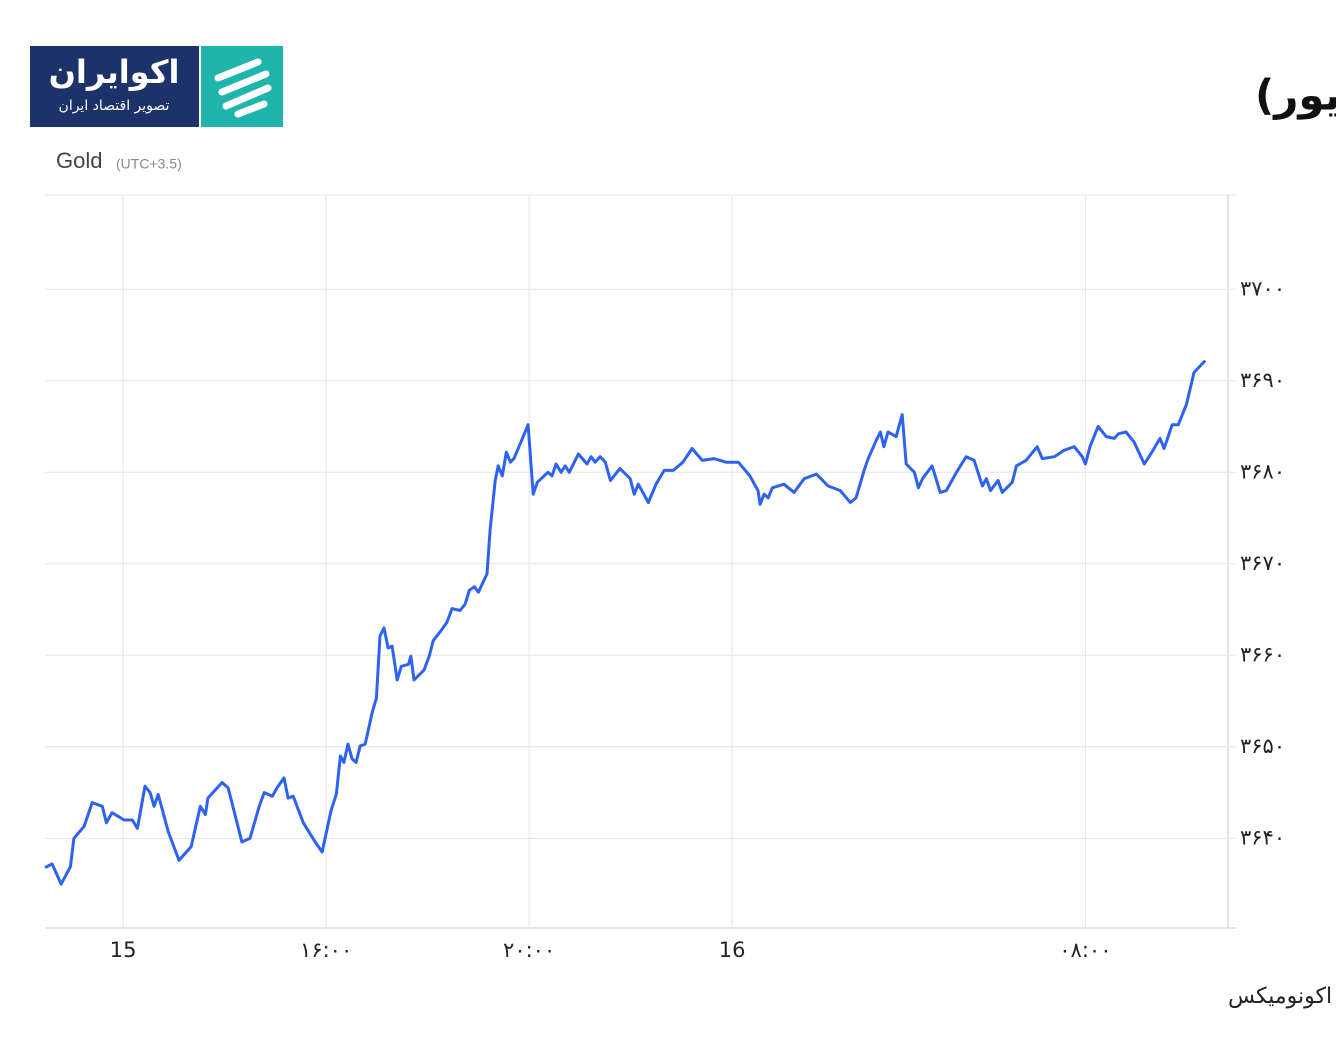 The width and height of the screenshot is (1336, 1040). I want to click on y-tick-label: ۳۶۸۰, so click(1262, 471).